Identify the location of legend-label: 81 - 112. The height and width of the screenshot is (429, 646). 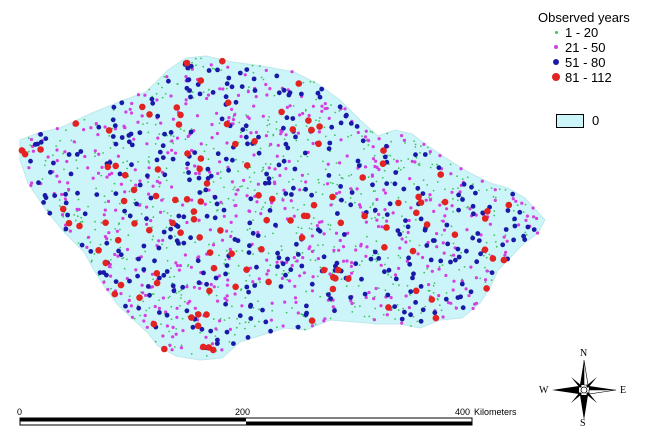
(588, 77).